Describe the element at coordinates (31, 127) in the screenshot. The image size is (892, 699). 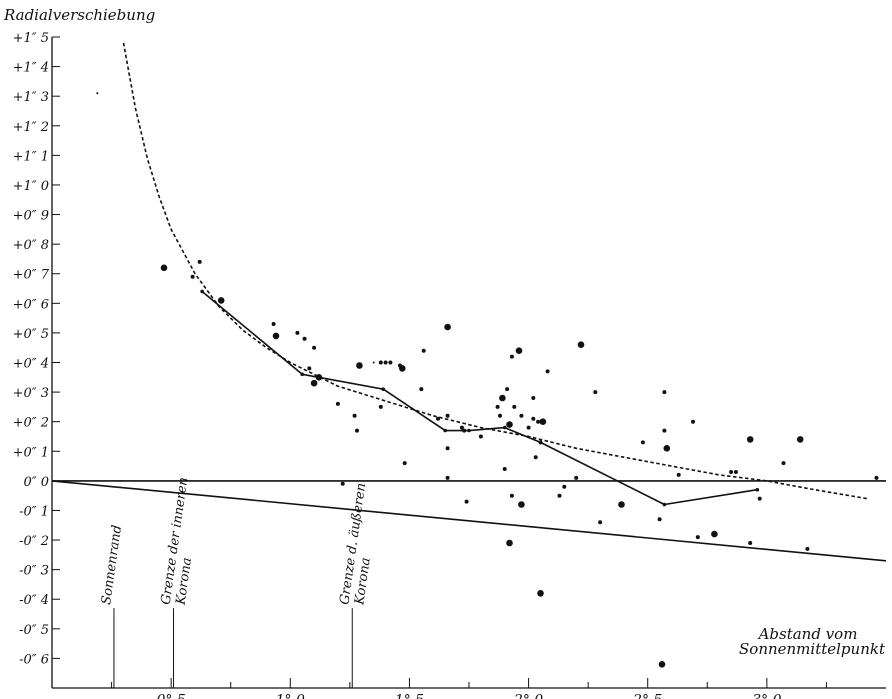
I see `y-tick-label: +1″ 2` at that location.